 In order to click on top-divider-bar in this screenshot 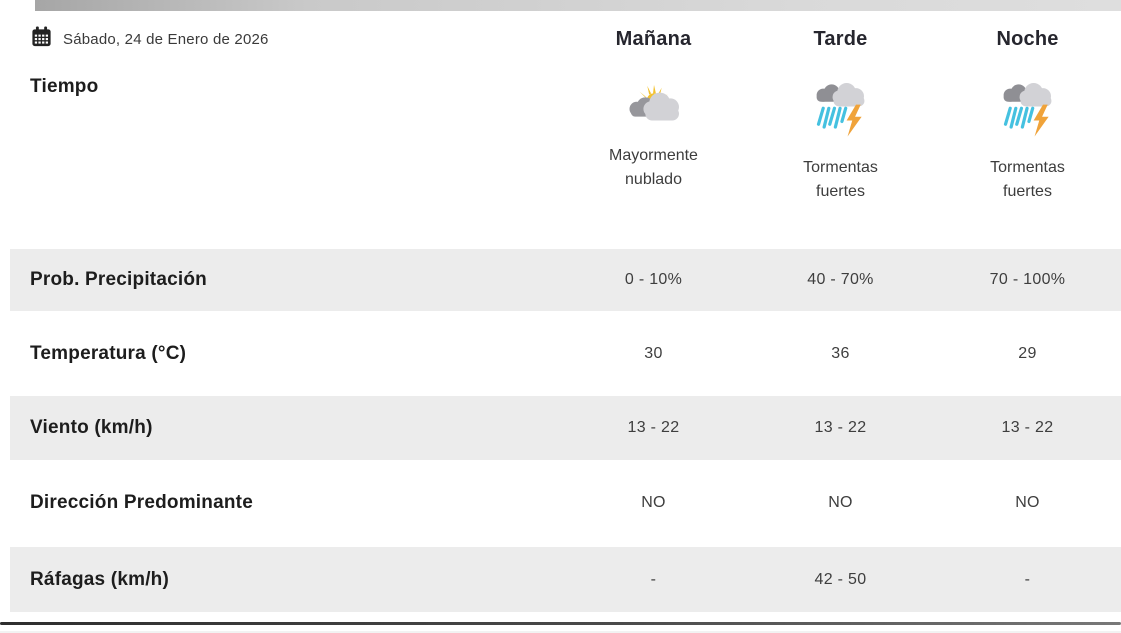, I will do `click(578, 5)`.